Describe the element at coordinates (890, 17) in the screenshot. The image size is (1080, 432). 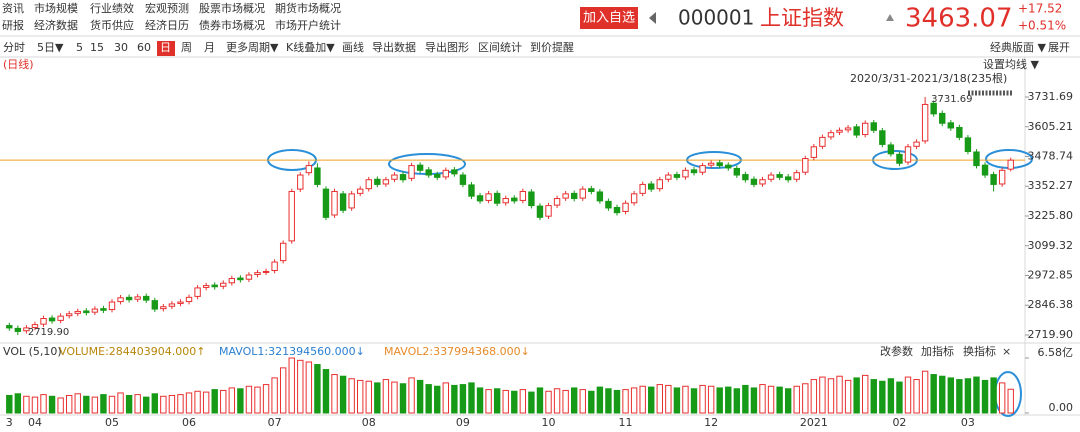
I see `alert-icon` at that location.